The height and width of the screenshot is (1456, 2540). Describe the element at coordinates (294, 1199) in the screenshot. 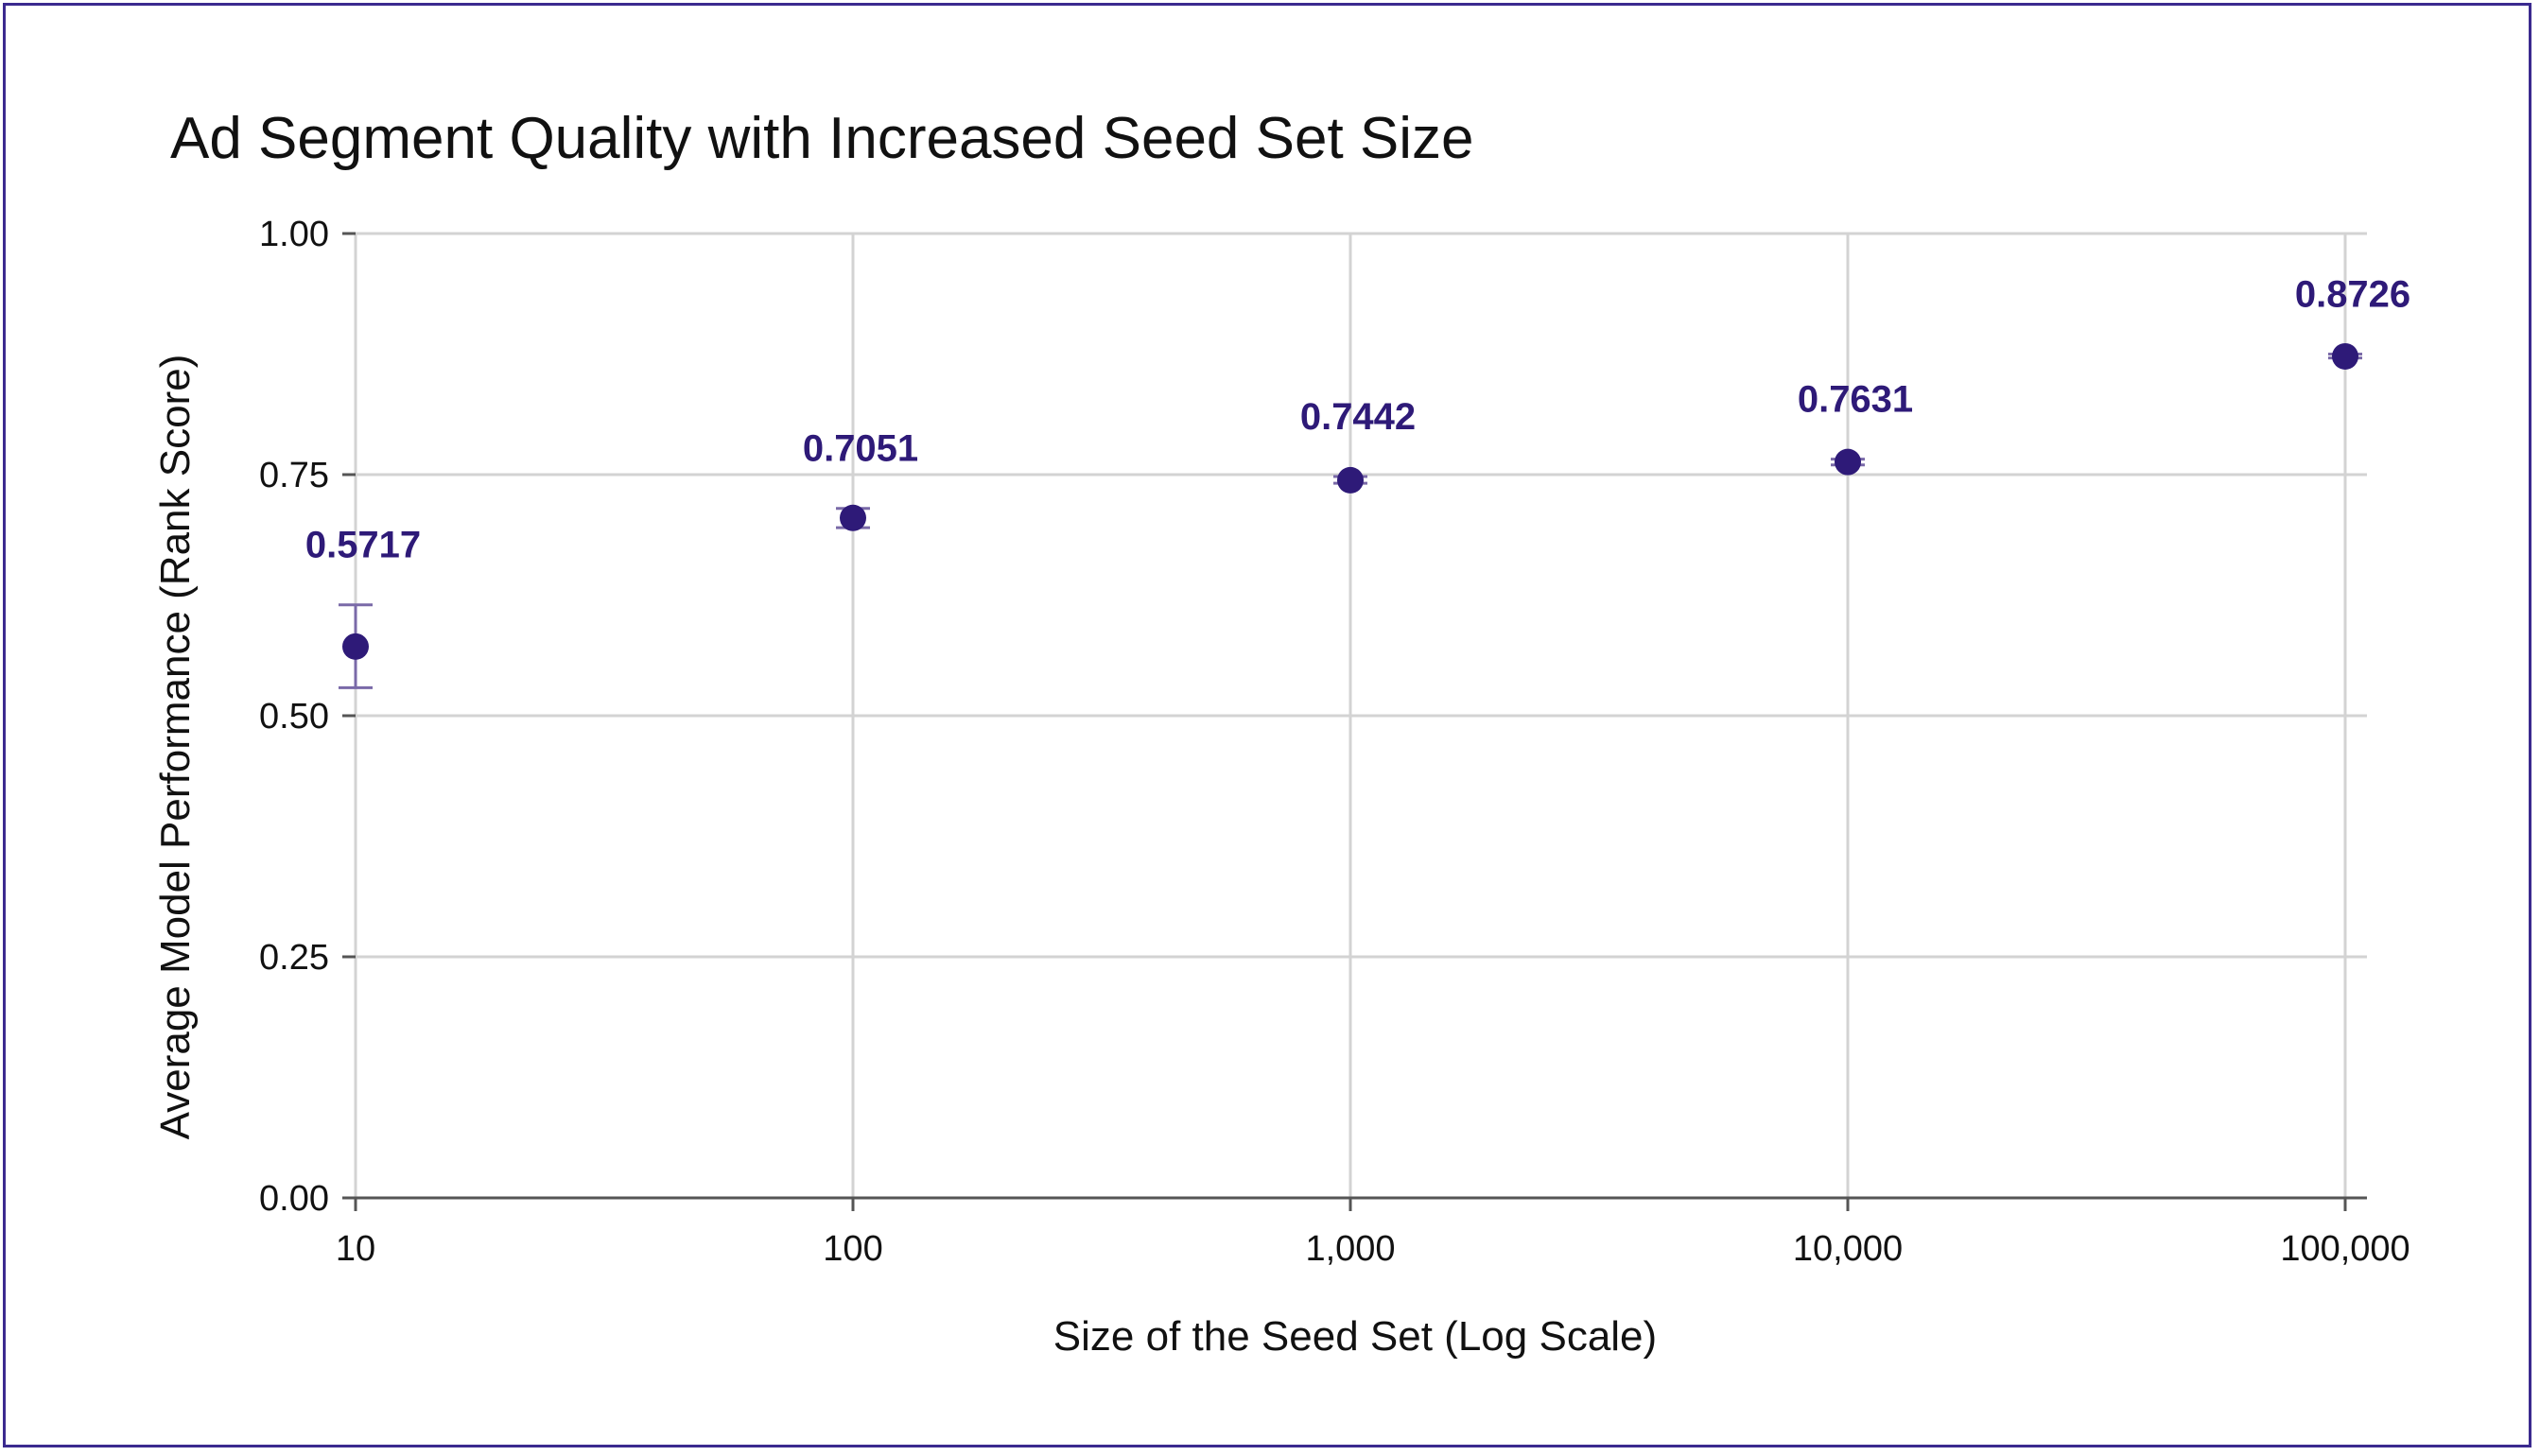

I see `y-tick-label: 0.00` at that location.